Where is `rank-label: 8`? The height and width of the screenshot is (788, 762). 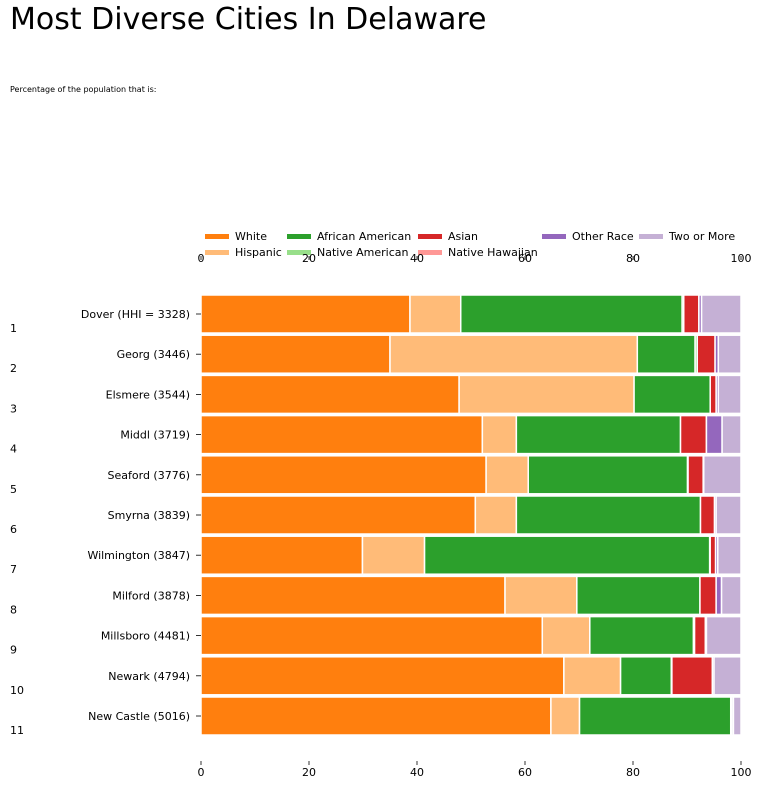
rank-label: 8 is located at coordinates (13, 609).